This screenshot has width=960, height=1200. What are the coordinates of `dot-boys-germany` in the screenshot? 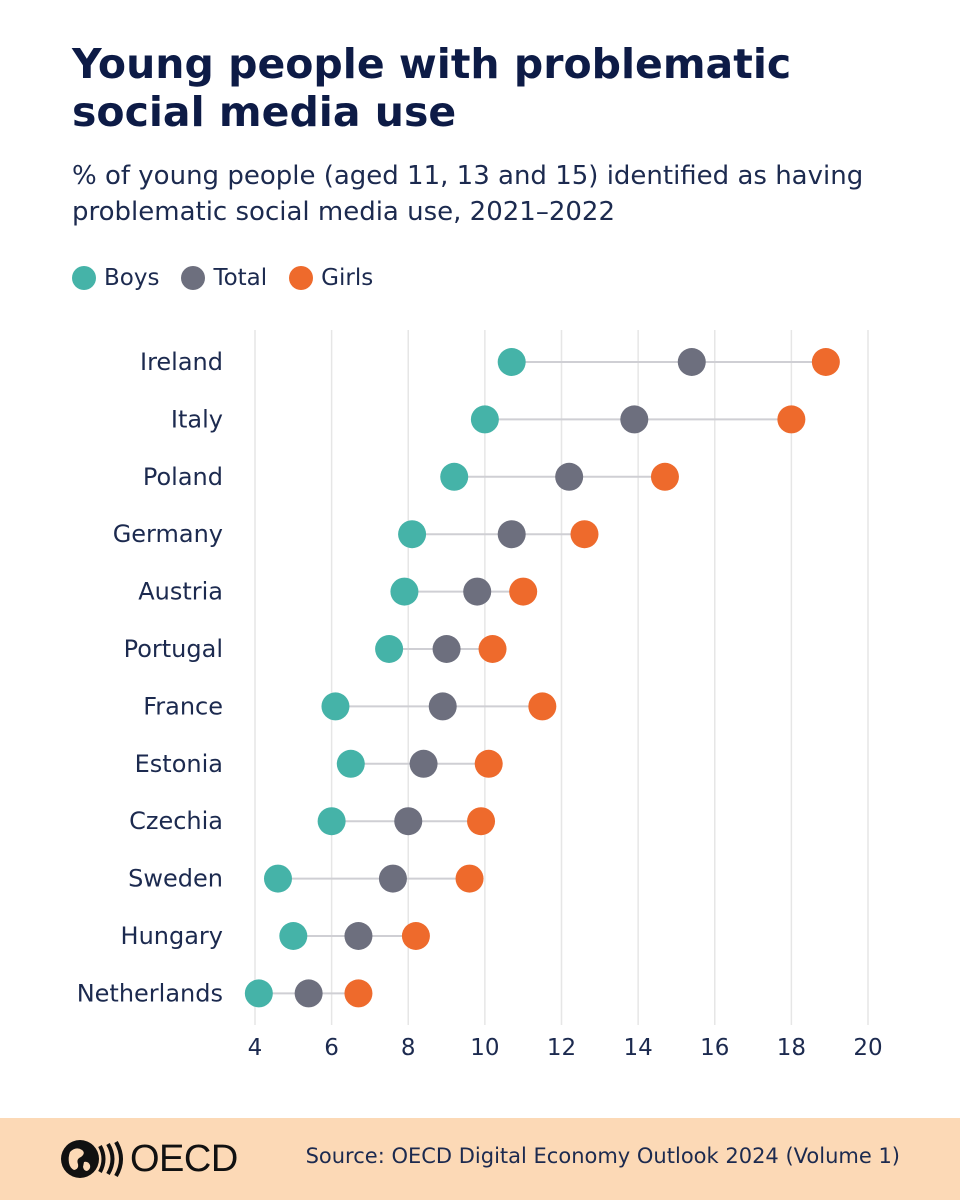 It's located at (412, 534).